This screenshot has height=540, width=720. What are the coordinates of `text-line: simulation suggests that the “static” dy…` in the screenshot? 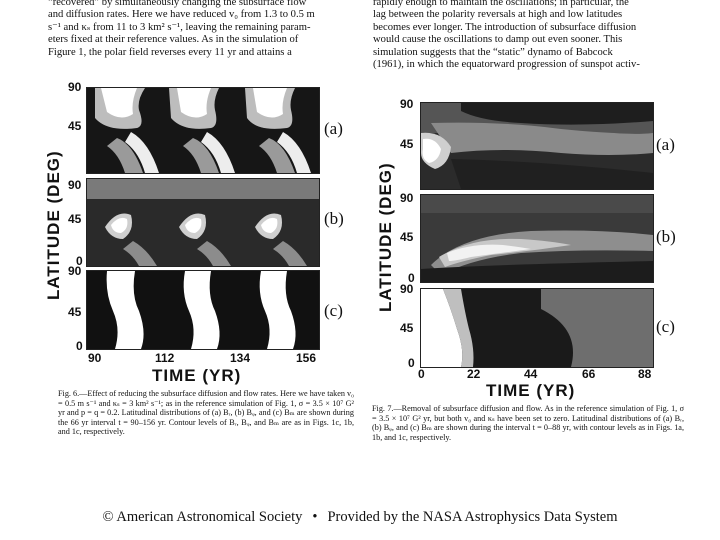 It's located at (493, 52).